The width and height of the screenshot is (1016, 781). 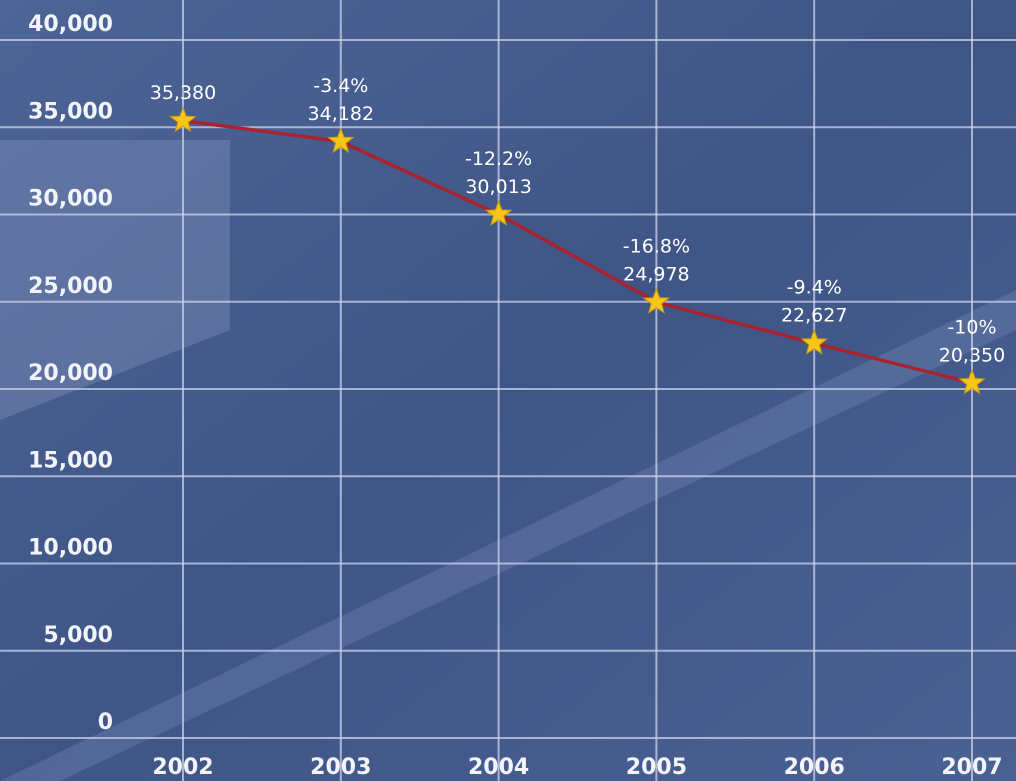 I want to click on data-label: 35,380, so click(x=183, y=93).